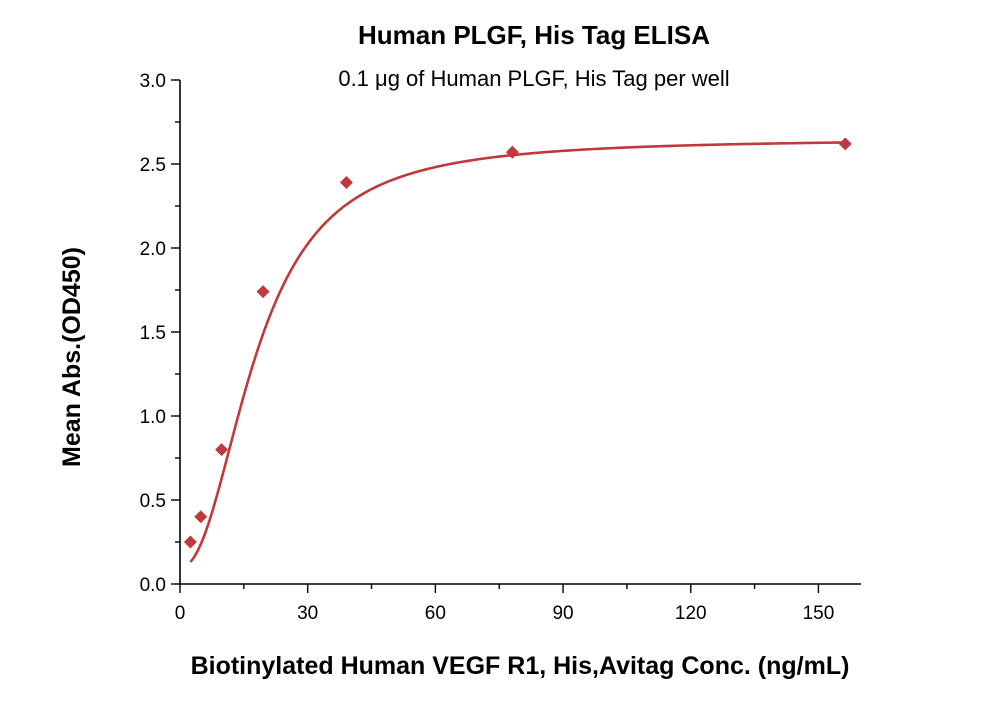  I want to click on y-axis-label: Mean Abs.(OD450), so click(72, 357).